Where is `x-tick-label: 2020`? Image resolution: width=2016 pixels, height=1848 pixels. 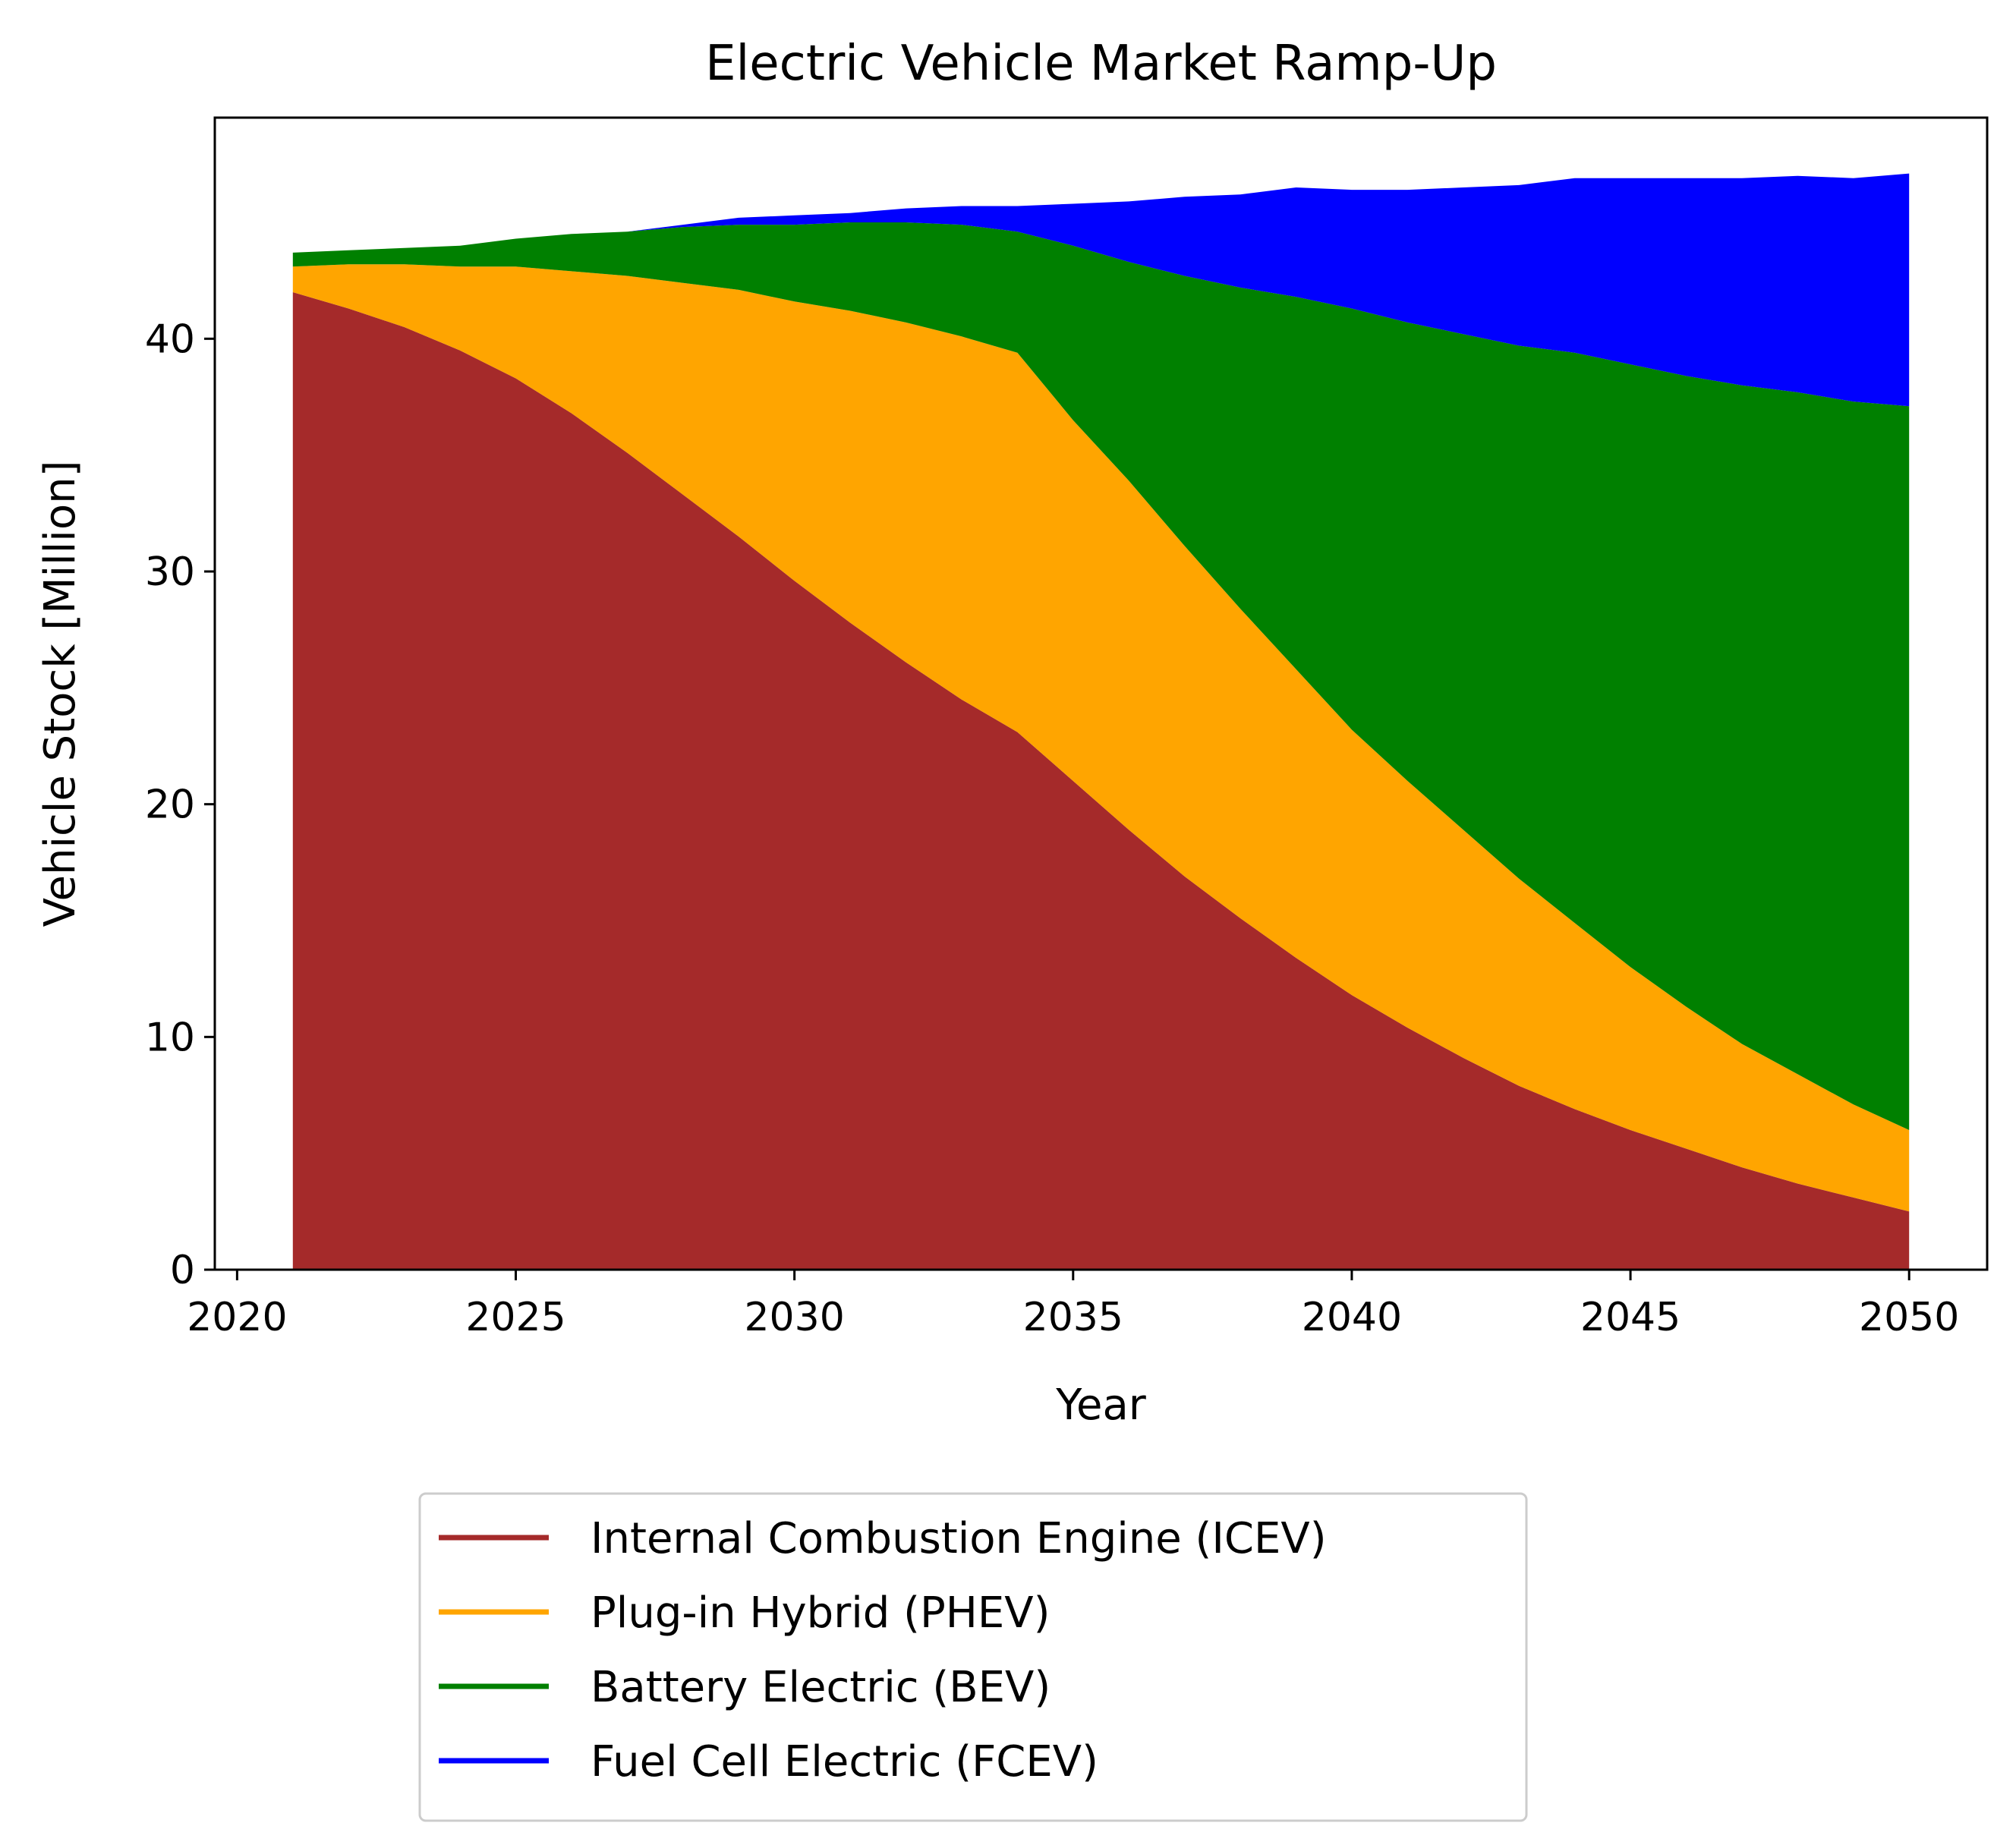
x-tick-label: 2020 is located at coordinates (237, 1317).